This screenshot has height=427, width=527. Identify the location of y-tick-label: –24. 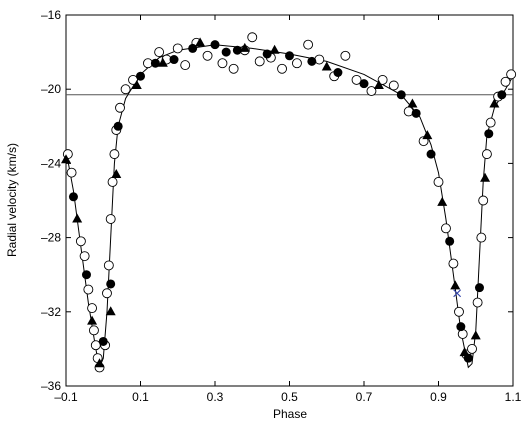
(51, 163).